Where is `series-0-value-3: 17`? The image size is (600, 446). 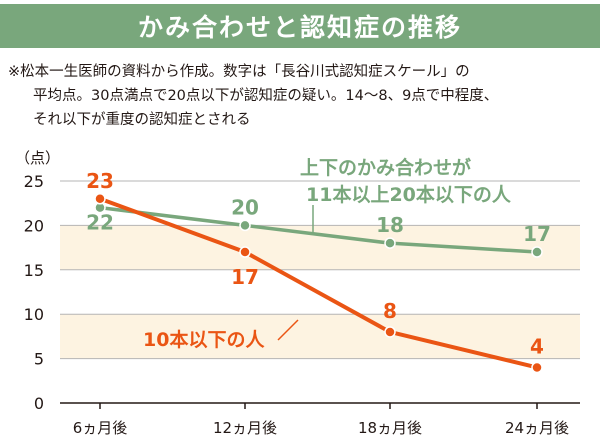 series-0-value-3: 17 is located at coordinates (537, 234).